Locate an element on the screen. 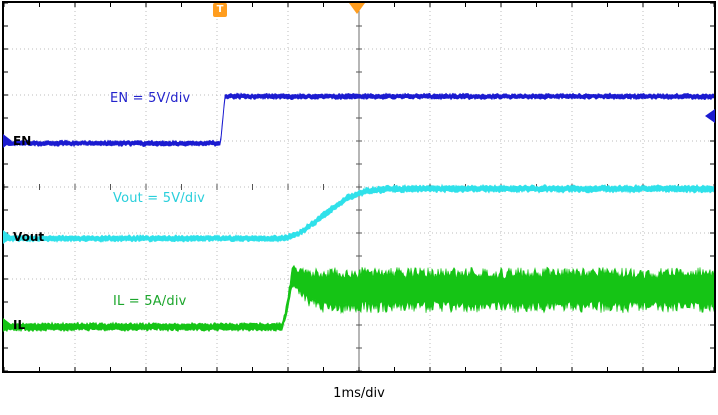 Image resolution: width=718 pixels, height=415 pixels. il-trace-label: IL = 5A/div is located at coordinates (150, 301).